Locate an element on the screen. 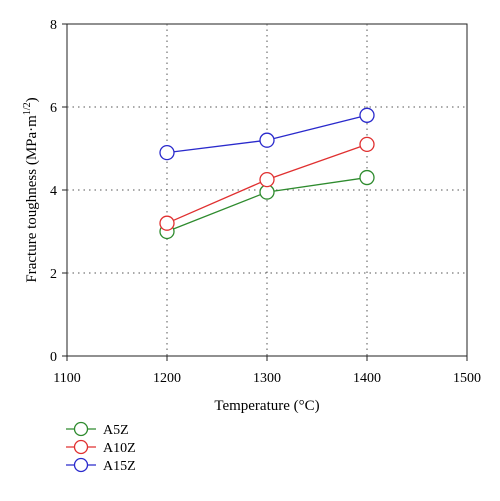 Image resolution: width=500 pixels, height=501 pixels. legend-label: A5Z is located at coordinates (116, 430).